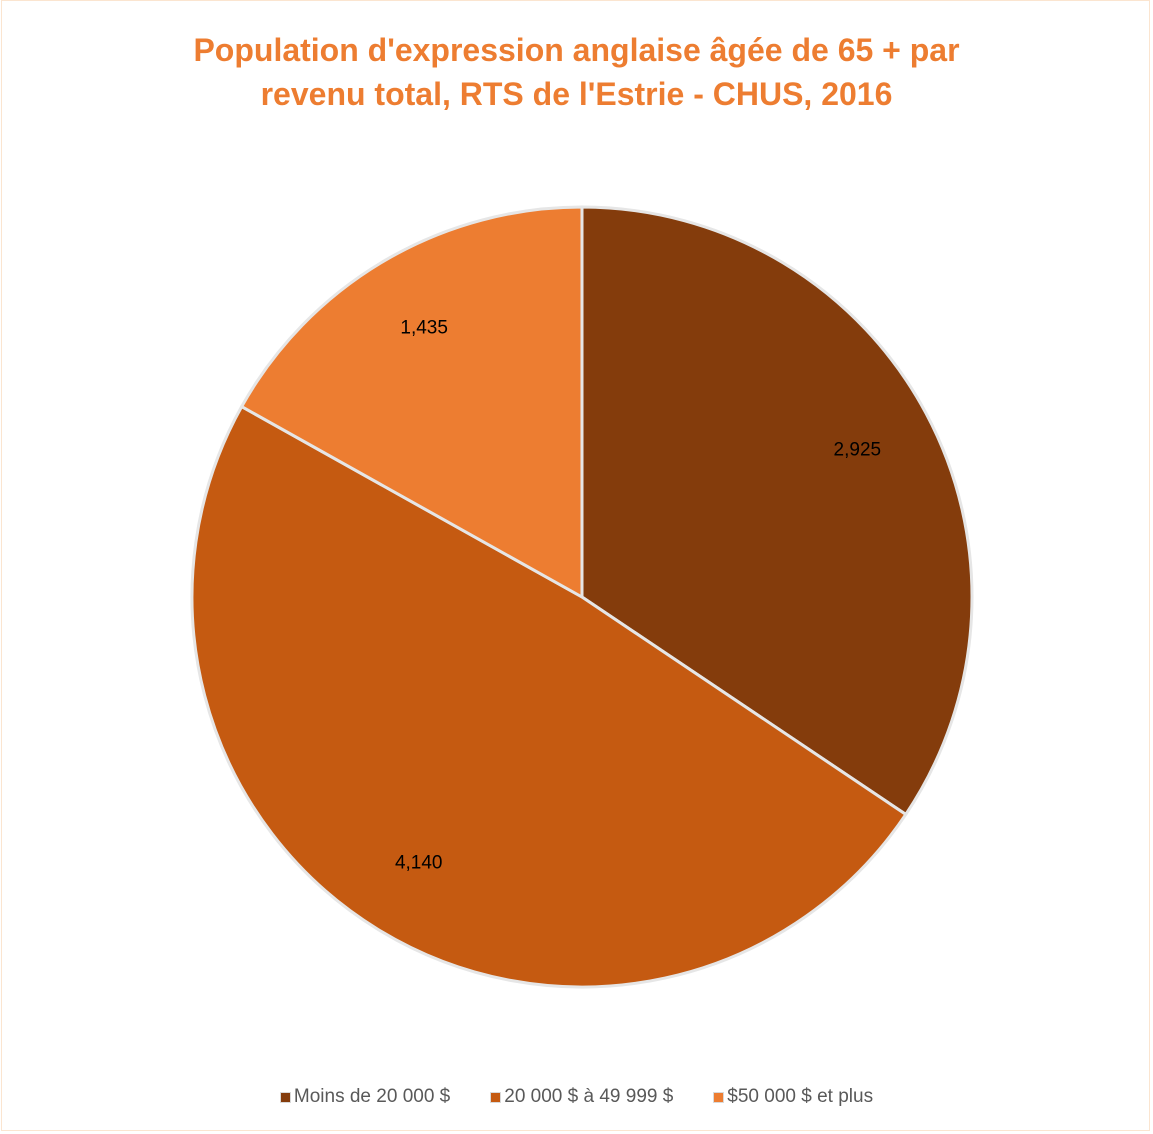  Describe the element at coordinates (424, 327) in the screenshot. I see `data-label-50000-plus: 1,435` at that location.